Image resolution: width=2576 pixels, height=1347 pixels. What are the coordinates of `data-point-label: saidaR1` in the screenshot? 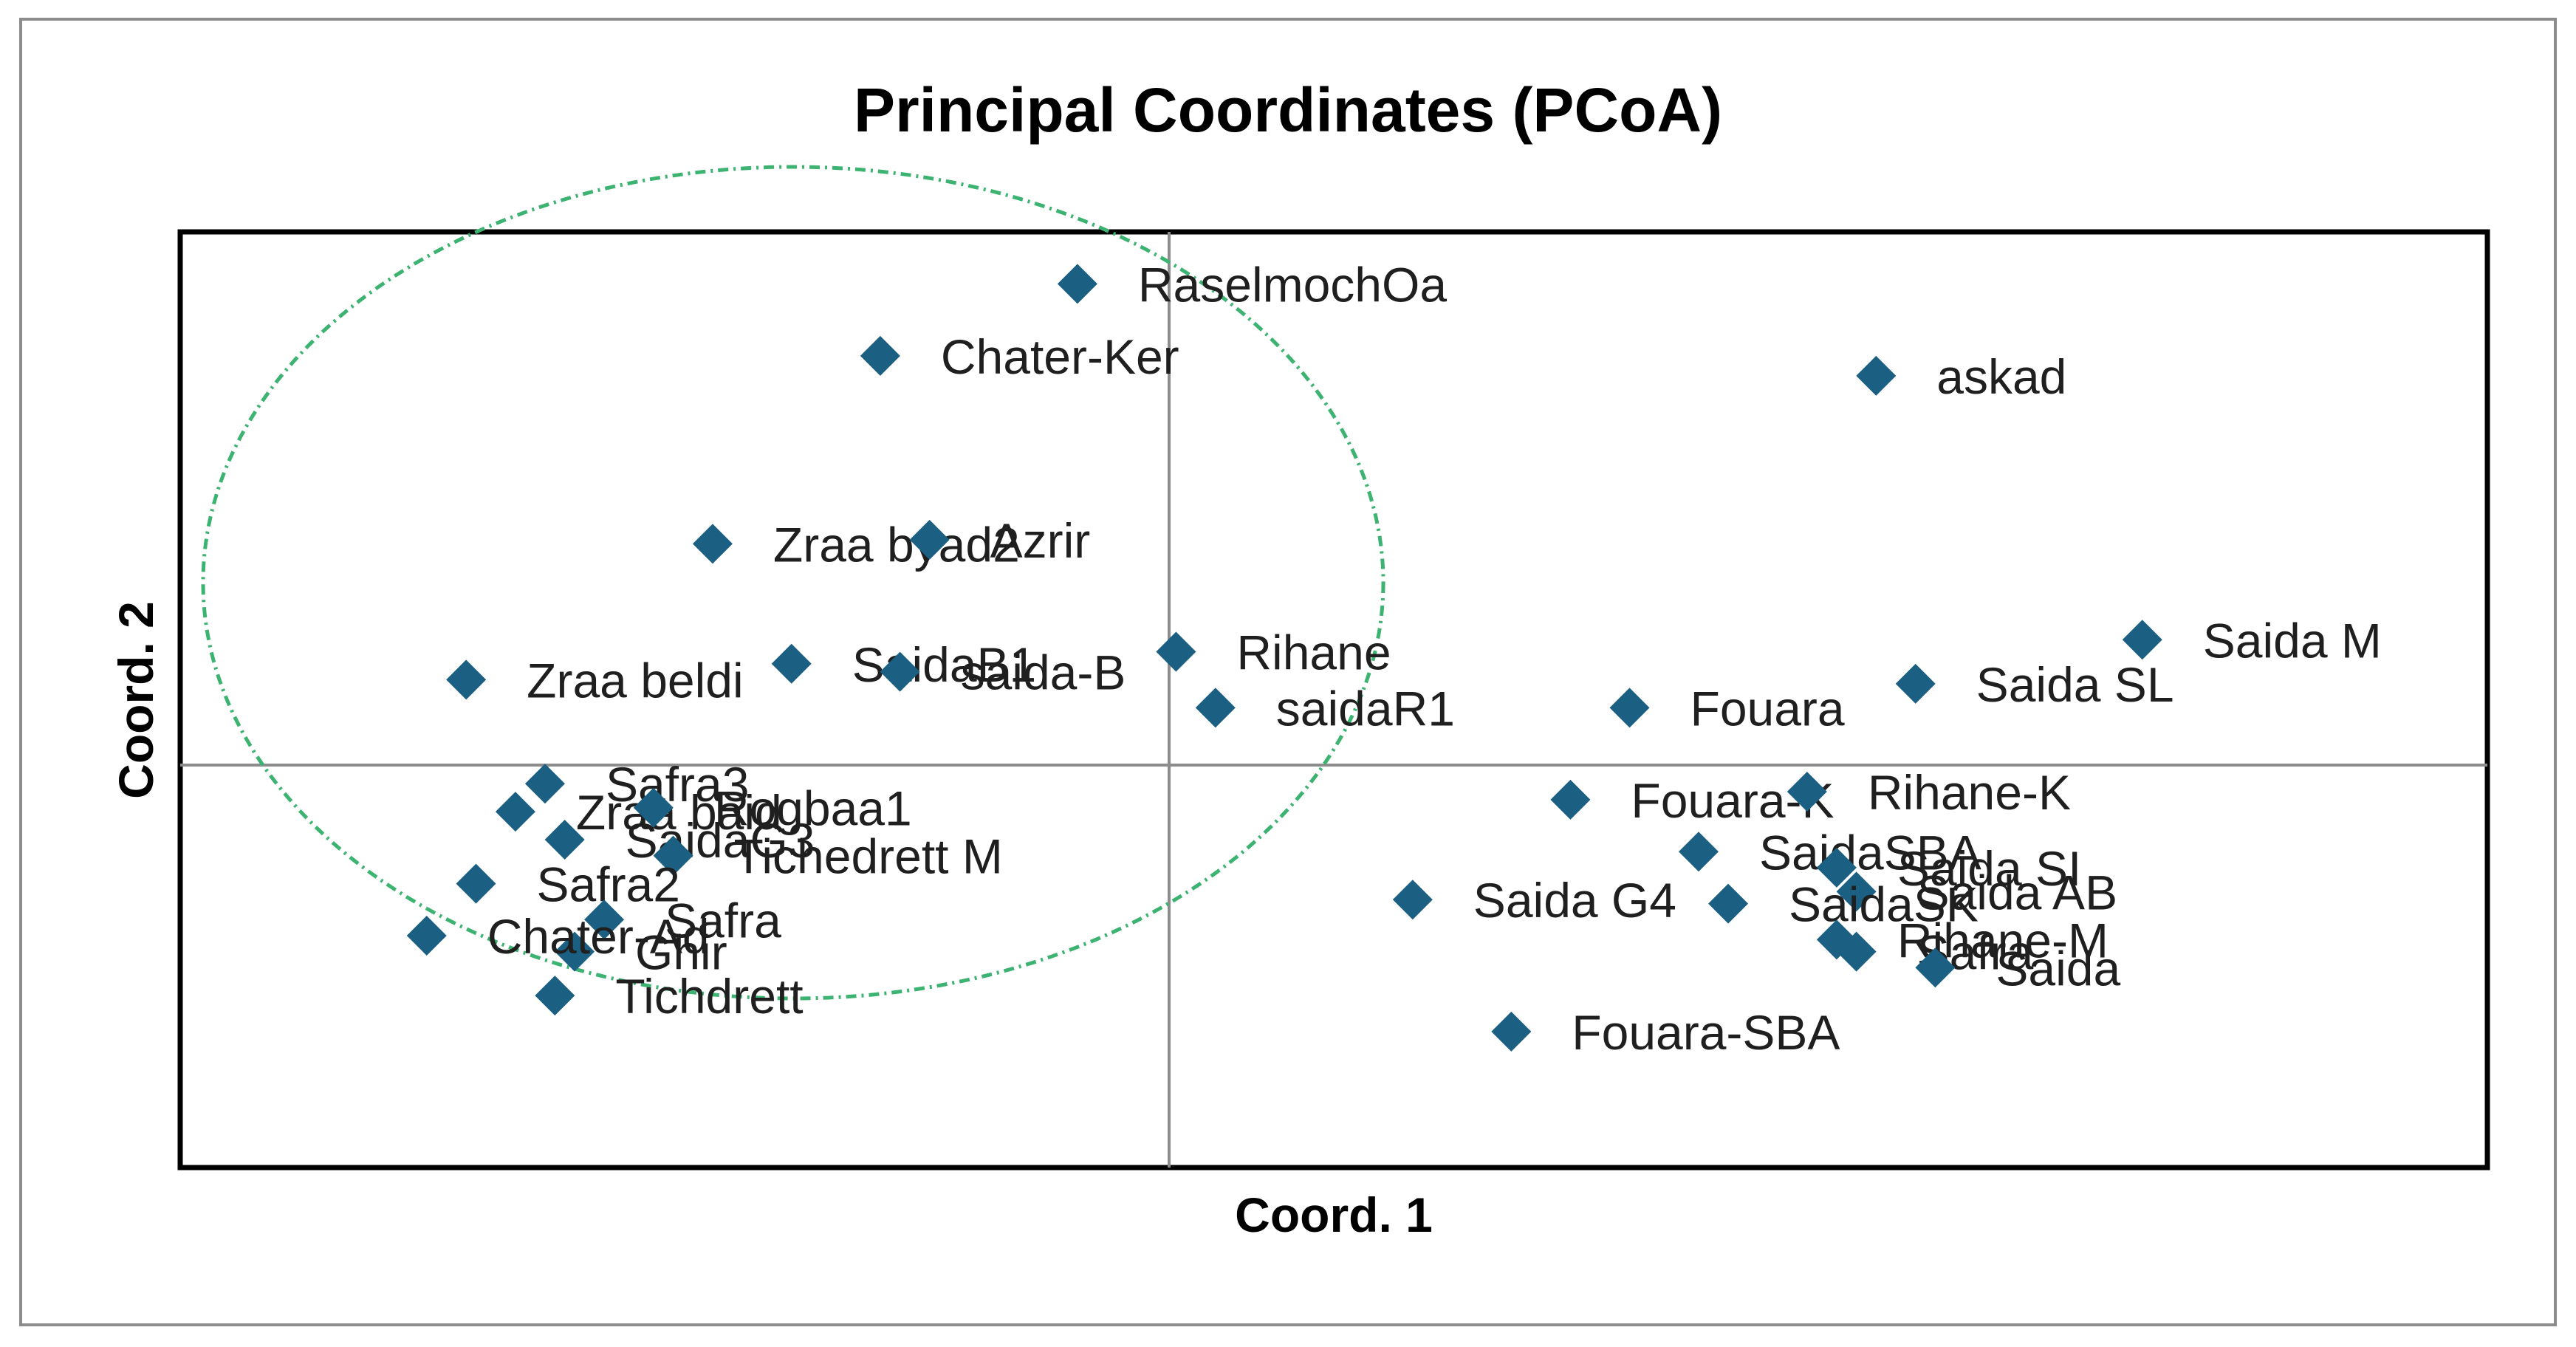 It's located at (1365, 708).